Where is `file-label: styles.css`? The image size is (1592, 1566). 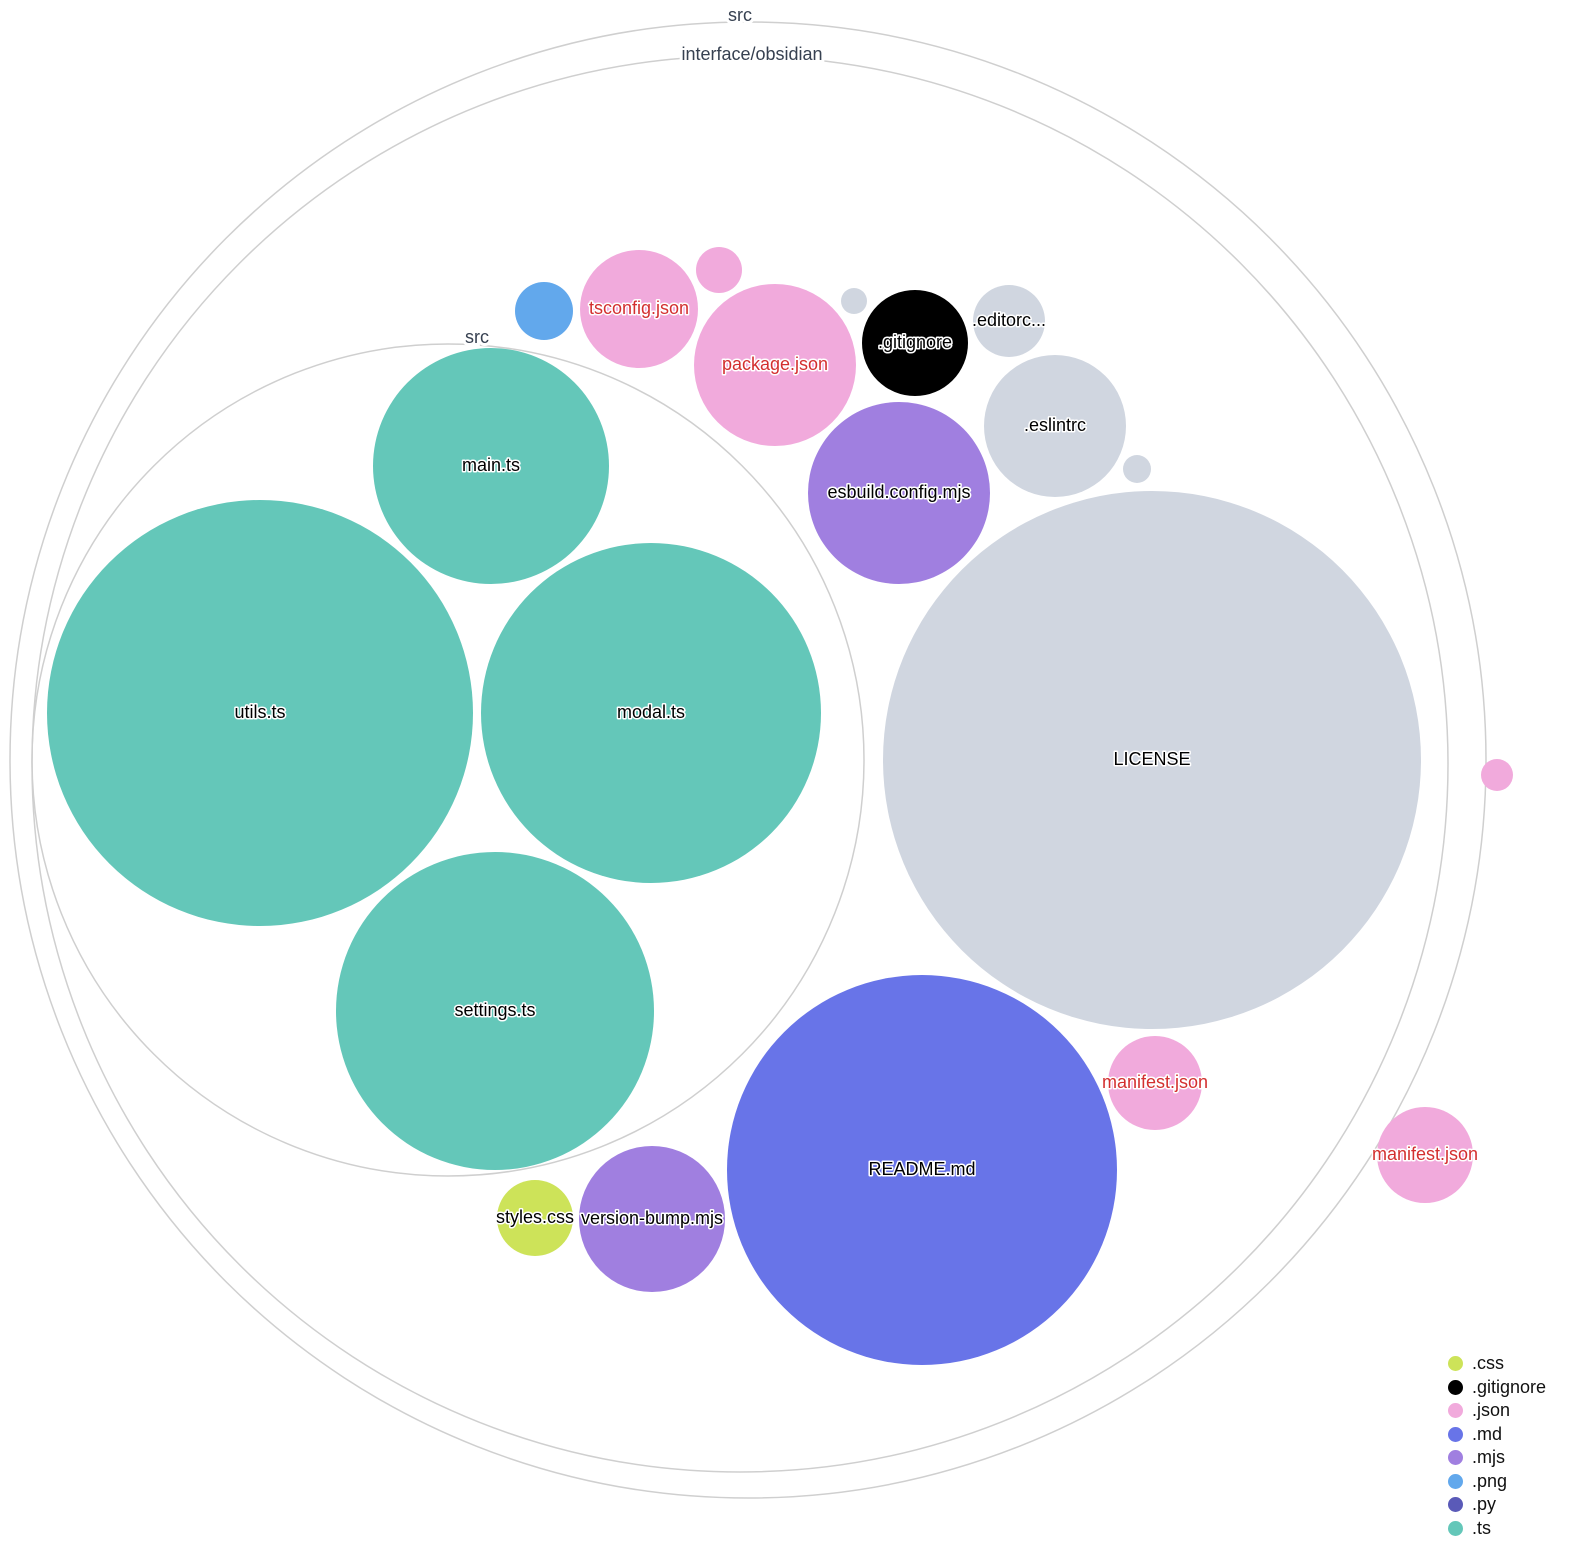 file-label: styles.css is located at coordinates (535, 1217).